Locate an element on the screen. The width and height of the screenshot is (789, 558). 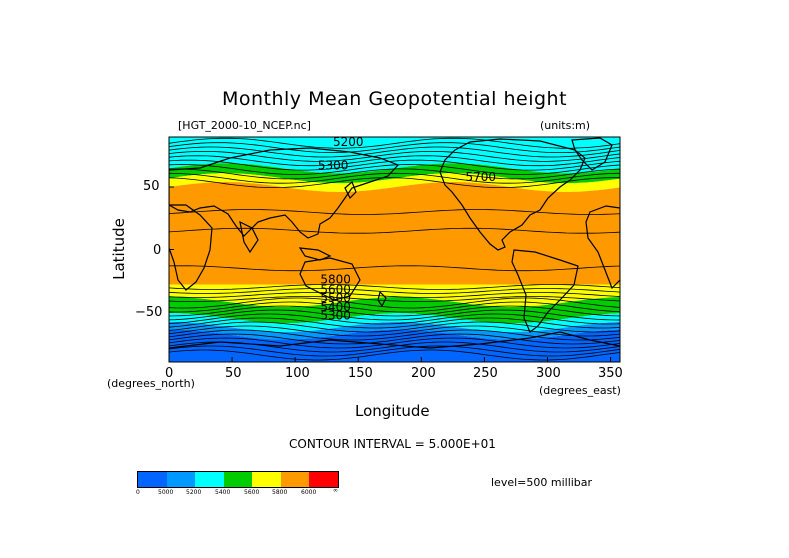
x-tick-200: 200 is located at coordinates (423, 373).